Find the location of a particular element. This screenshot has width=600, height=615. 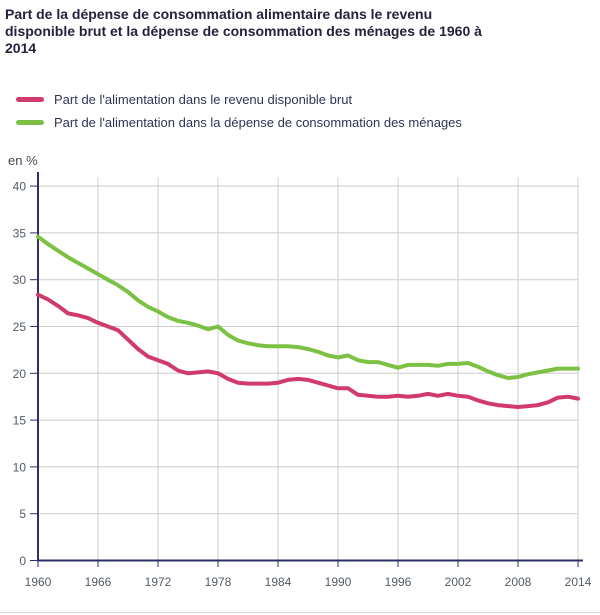

y-tick-label: 15 is located at coordinates (20, 421).